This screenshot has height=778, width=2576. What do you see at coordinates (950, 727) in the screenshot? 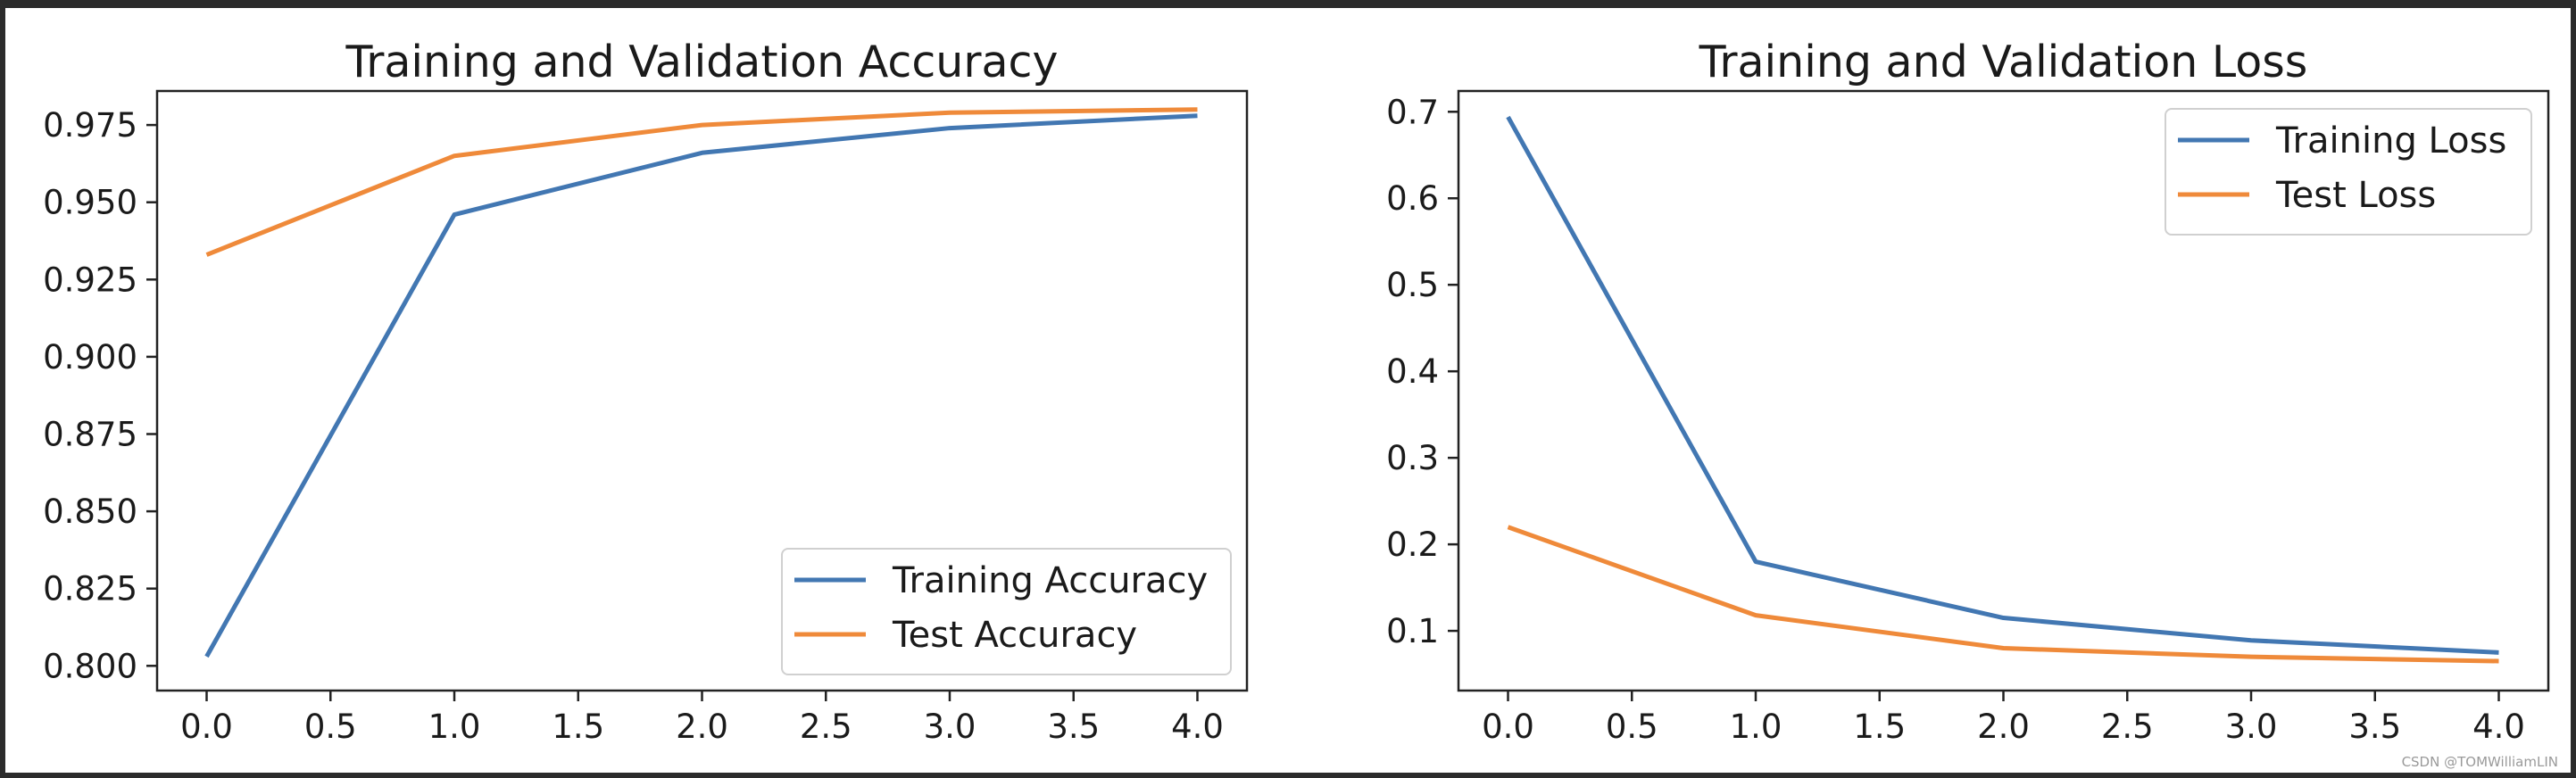
I see `chart-1-xtick-label-6: 3.0` at bounding box center [950, 727].